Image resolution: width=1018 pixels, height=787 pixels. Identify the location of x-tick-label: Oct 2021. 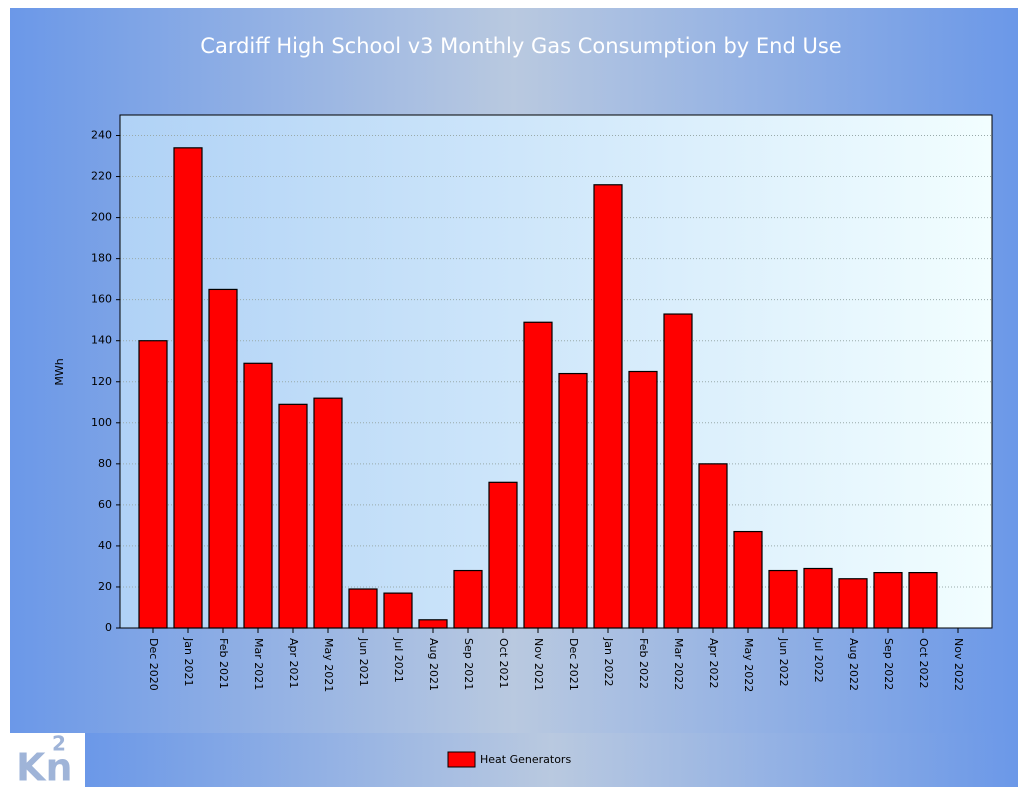
(503, 663).